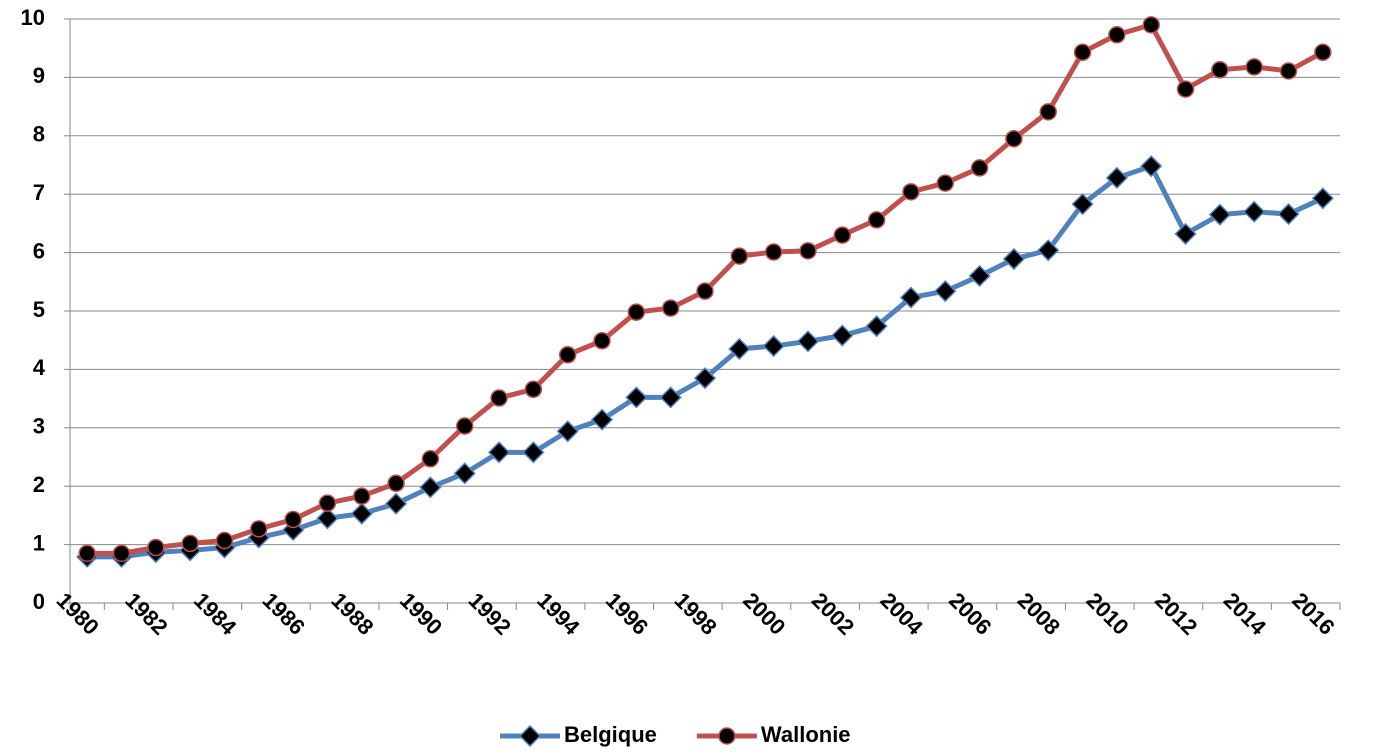 The image size is (1379, 755). I want to click on x-tick-label: 2014, so click(1245, 614).